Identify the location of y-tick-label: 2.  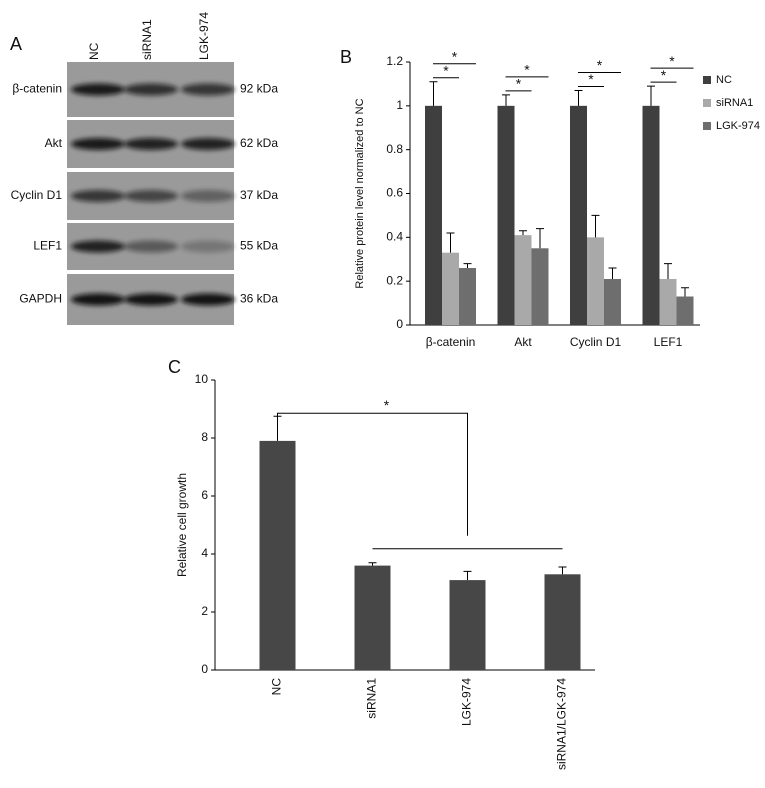
(204, 611).